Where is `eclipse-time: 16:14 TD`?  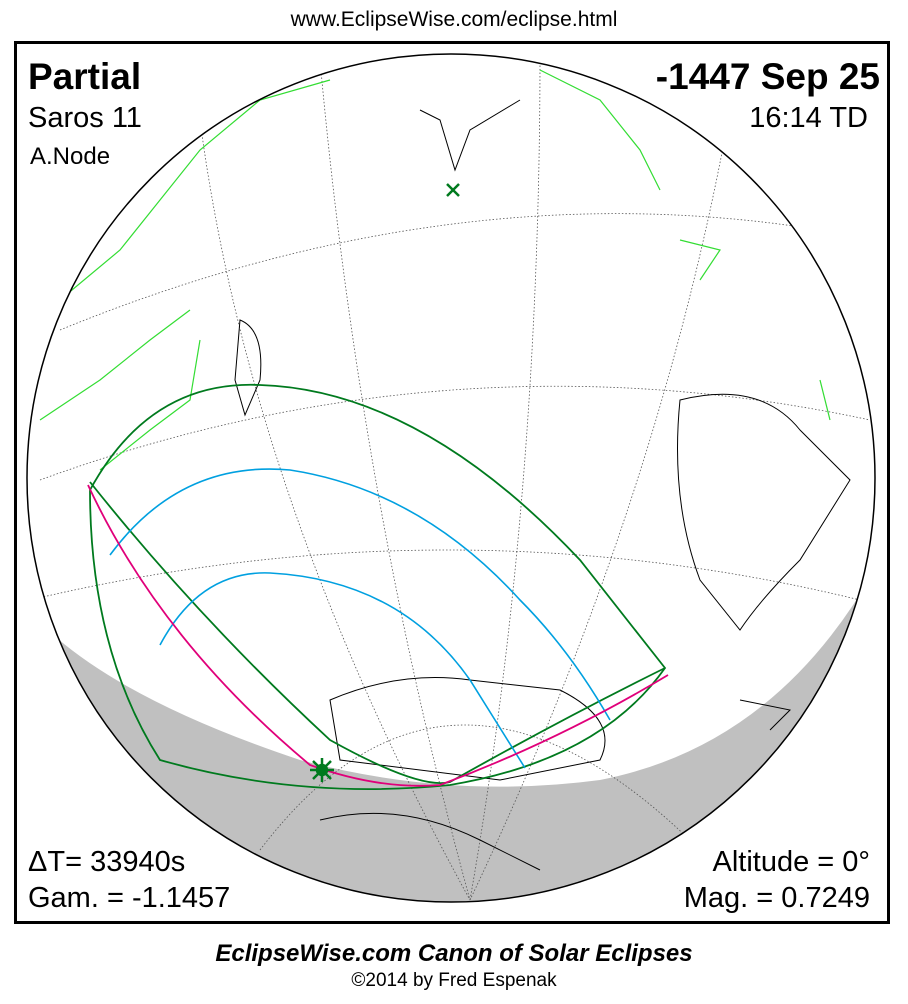 eclipse-time: 16:14 TD is located at coordinates (808, 118).